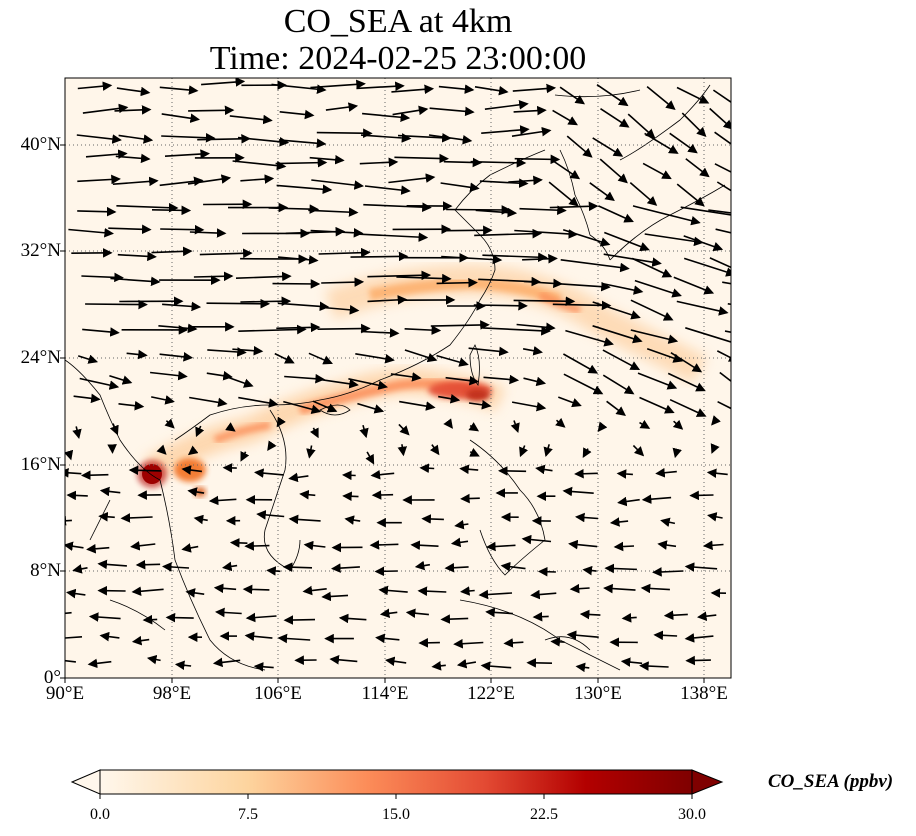 This screenshot has width=916, height=836. What do you see at coordinates (831, 781) in the screenshot?
I see `colorbar-label: CO_SEA (ppbv)` at bounding box center [831, 781].